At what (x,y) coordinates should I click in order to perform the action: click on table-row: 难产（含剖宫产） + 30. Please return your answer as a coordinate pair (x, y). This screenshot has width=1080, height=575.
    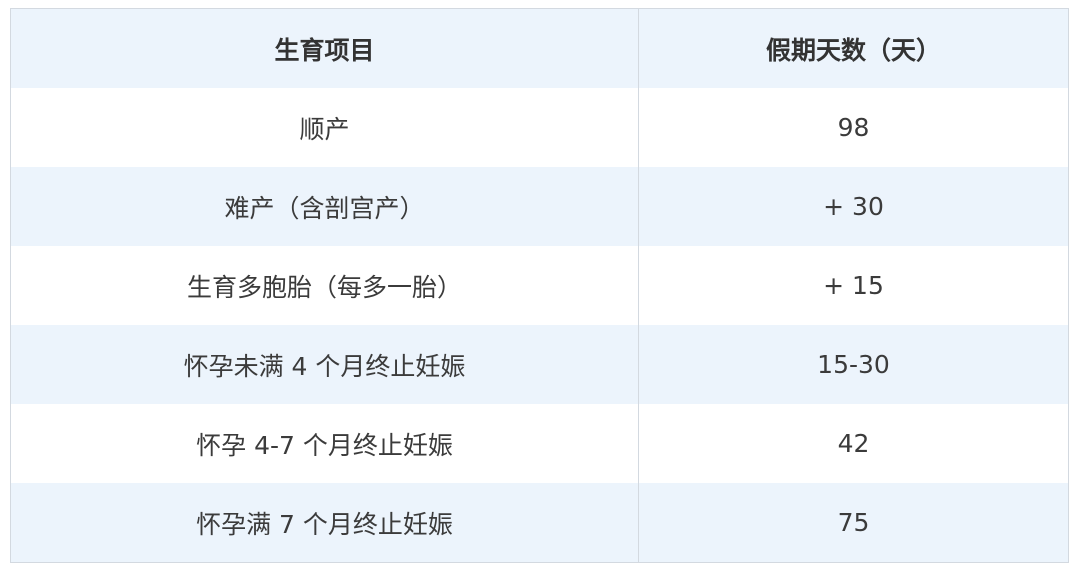
    Looking at the image, I should click on (539, 206).